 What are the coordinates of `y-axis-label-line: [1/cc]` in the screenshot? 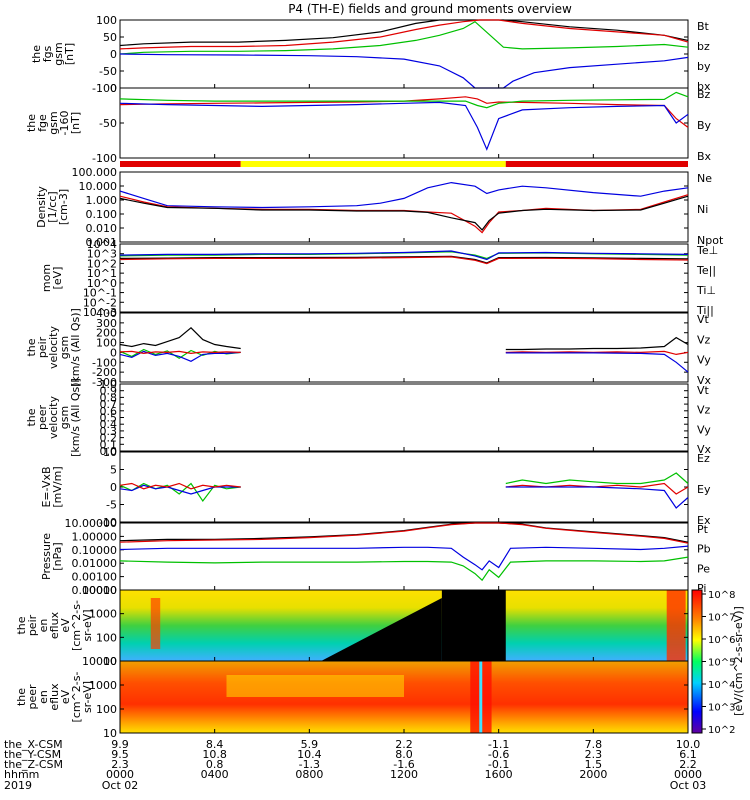 It's located at (52, 206).